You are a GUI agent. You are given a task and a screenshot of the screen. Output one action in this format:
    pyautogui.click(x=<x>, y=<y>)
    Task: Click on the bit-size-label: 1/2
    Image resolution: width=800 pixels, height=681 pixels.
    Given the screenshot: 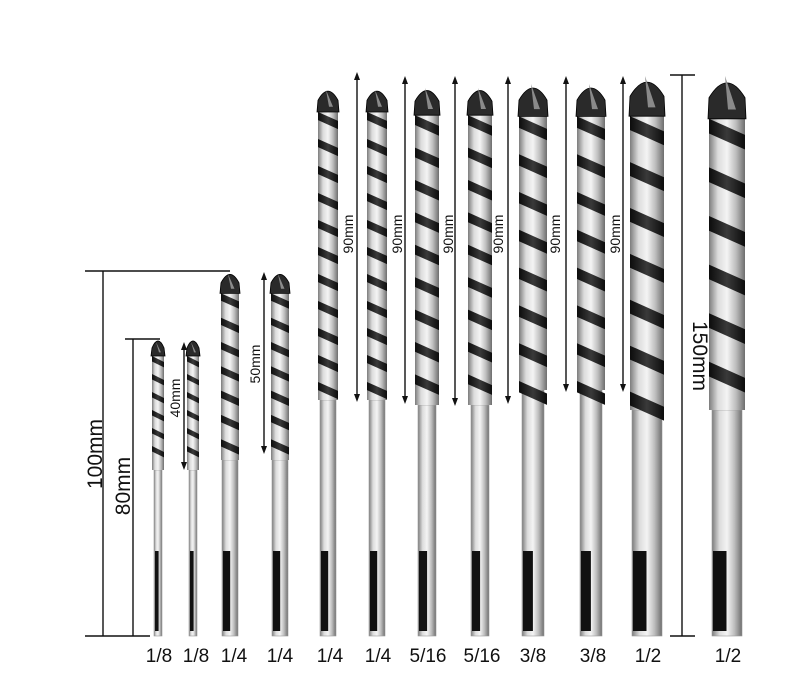 What is the action you would take?
    pyautogui.click(x=648, y=656)
    